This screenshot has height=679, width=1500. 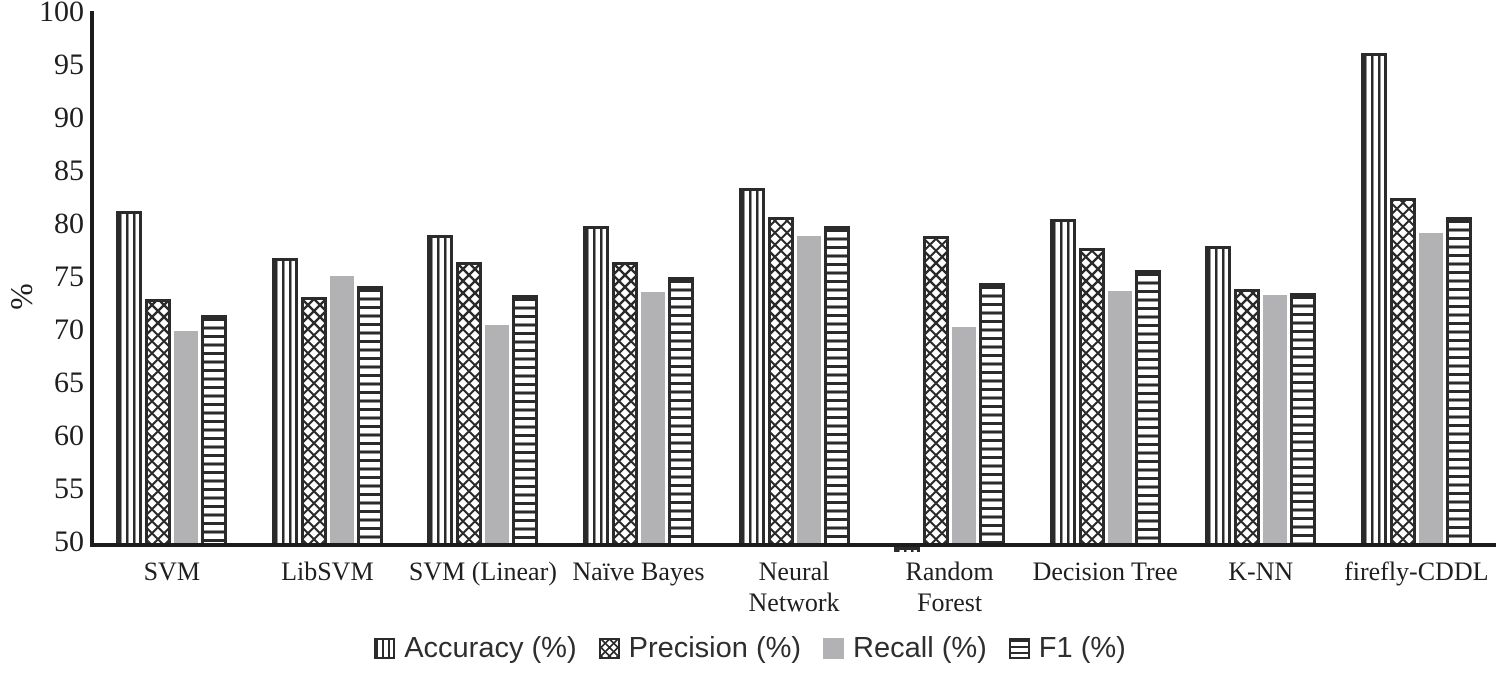 I want to click on legend-label-recall: Recall (%), so click(x=920, y=648).